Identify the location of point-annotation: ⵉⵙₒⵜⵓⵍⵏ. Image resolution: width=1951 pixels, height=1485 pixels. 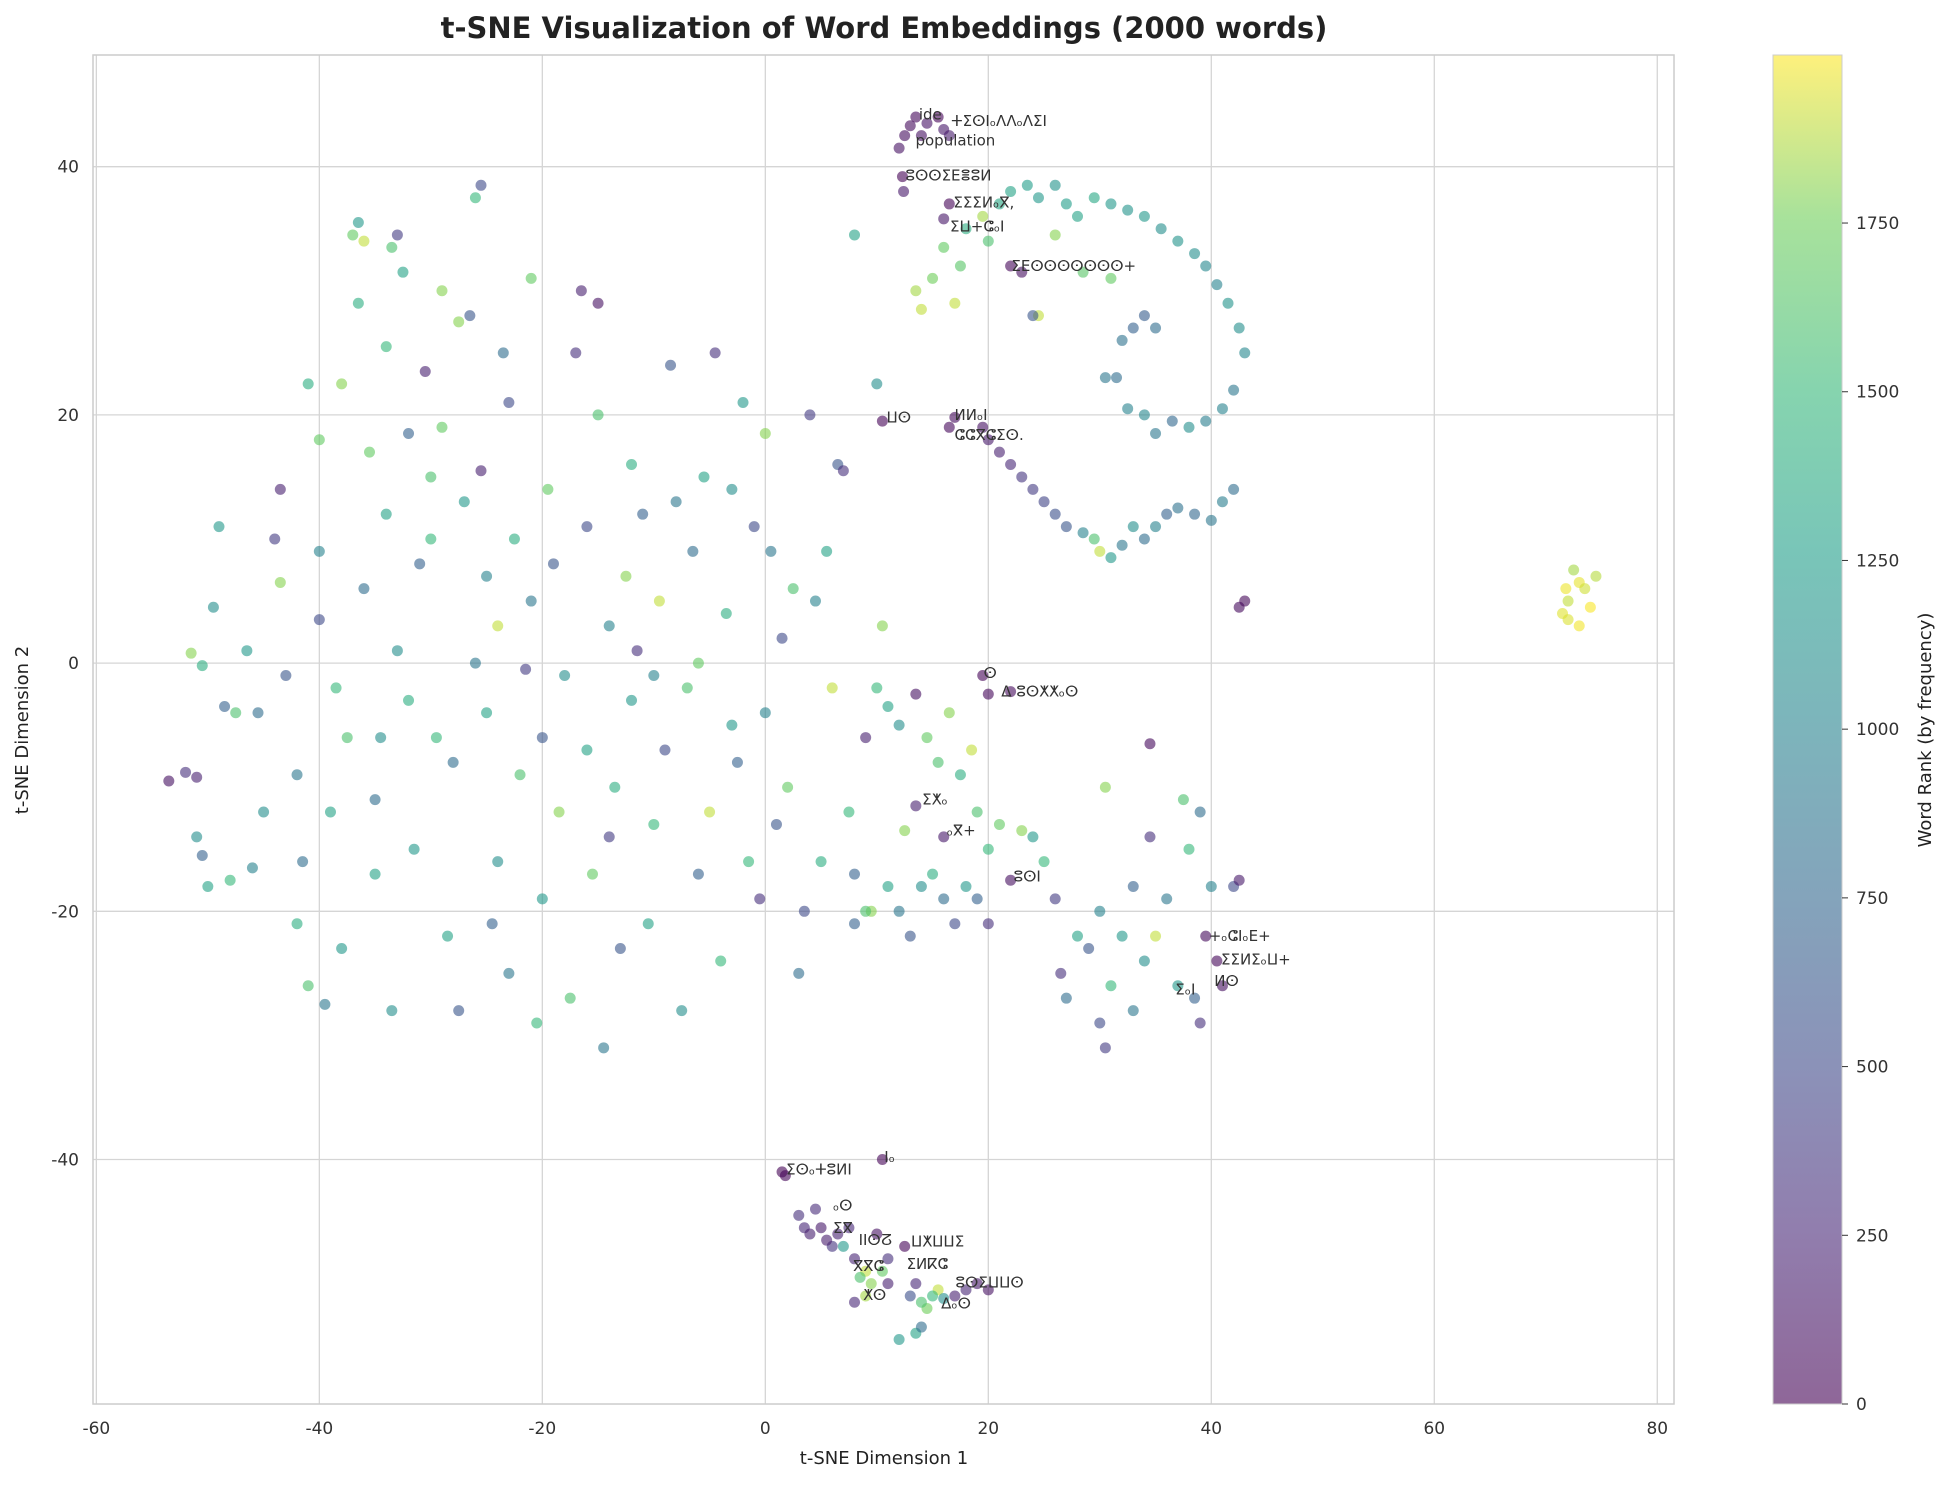
(819, 1169).